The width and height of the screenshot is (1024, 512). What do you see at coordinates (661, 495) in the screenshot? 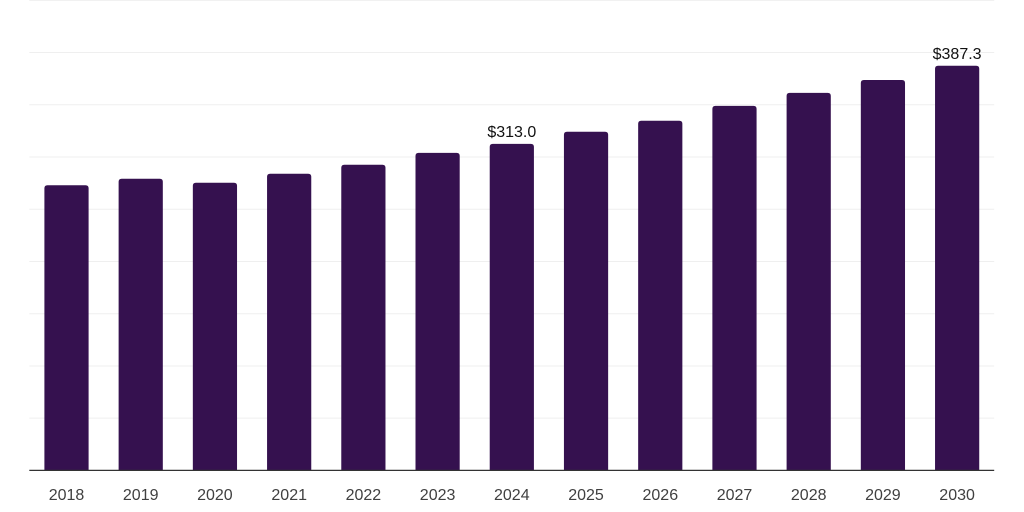
I see `svg-text: 2026` at bounding box center [661, 495].